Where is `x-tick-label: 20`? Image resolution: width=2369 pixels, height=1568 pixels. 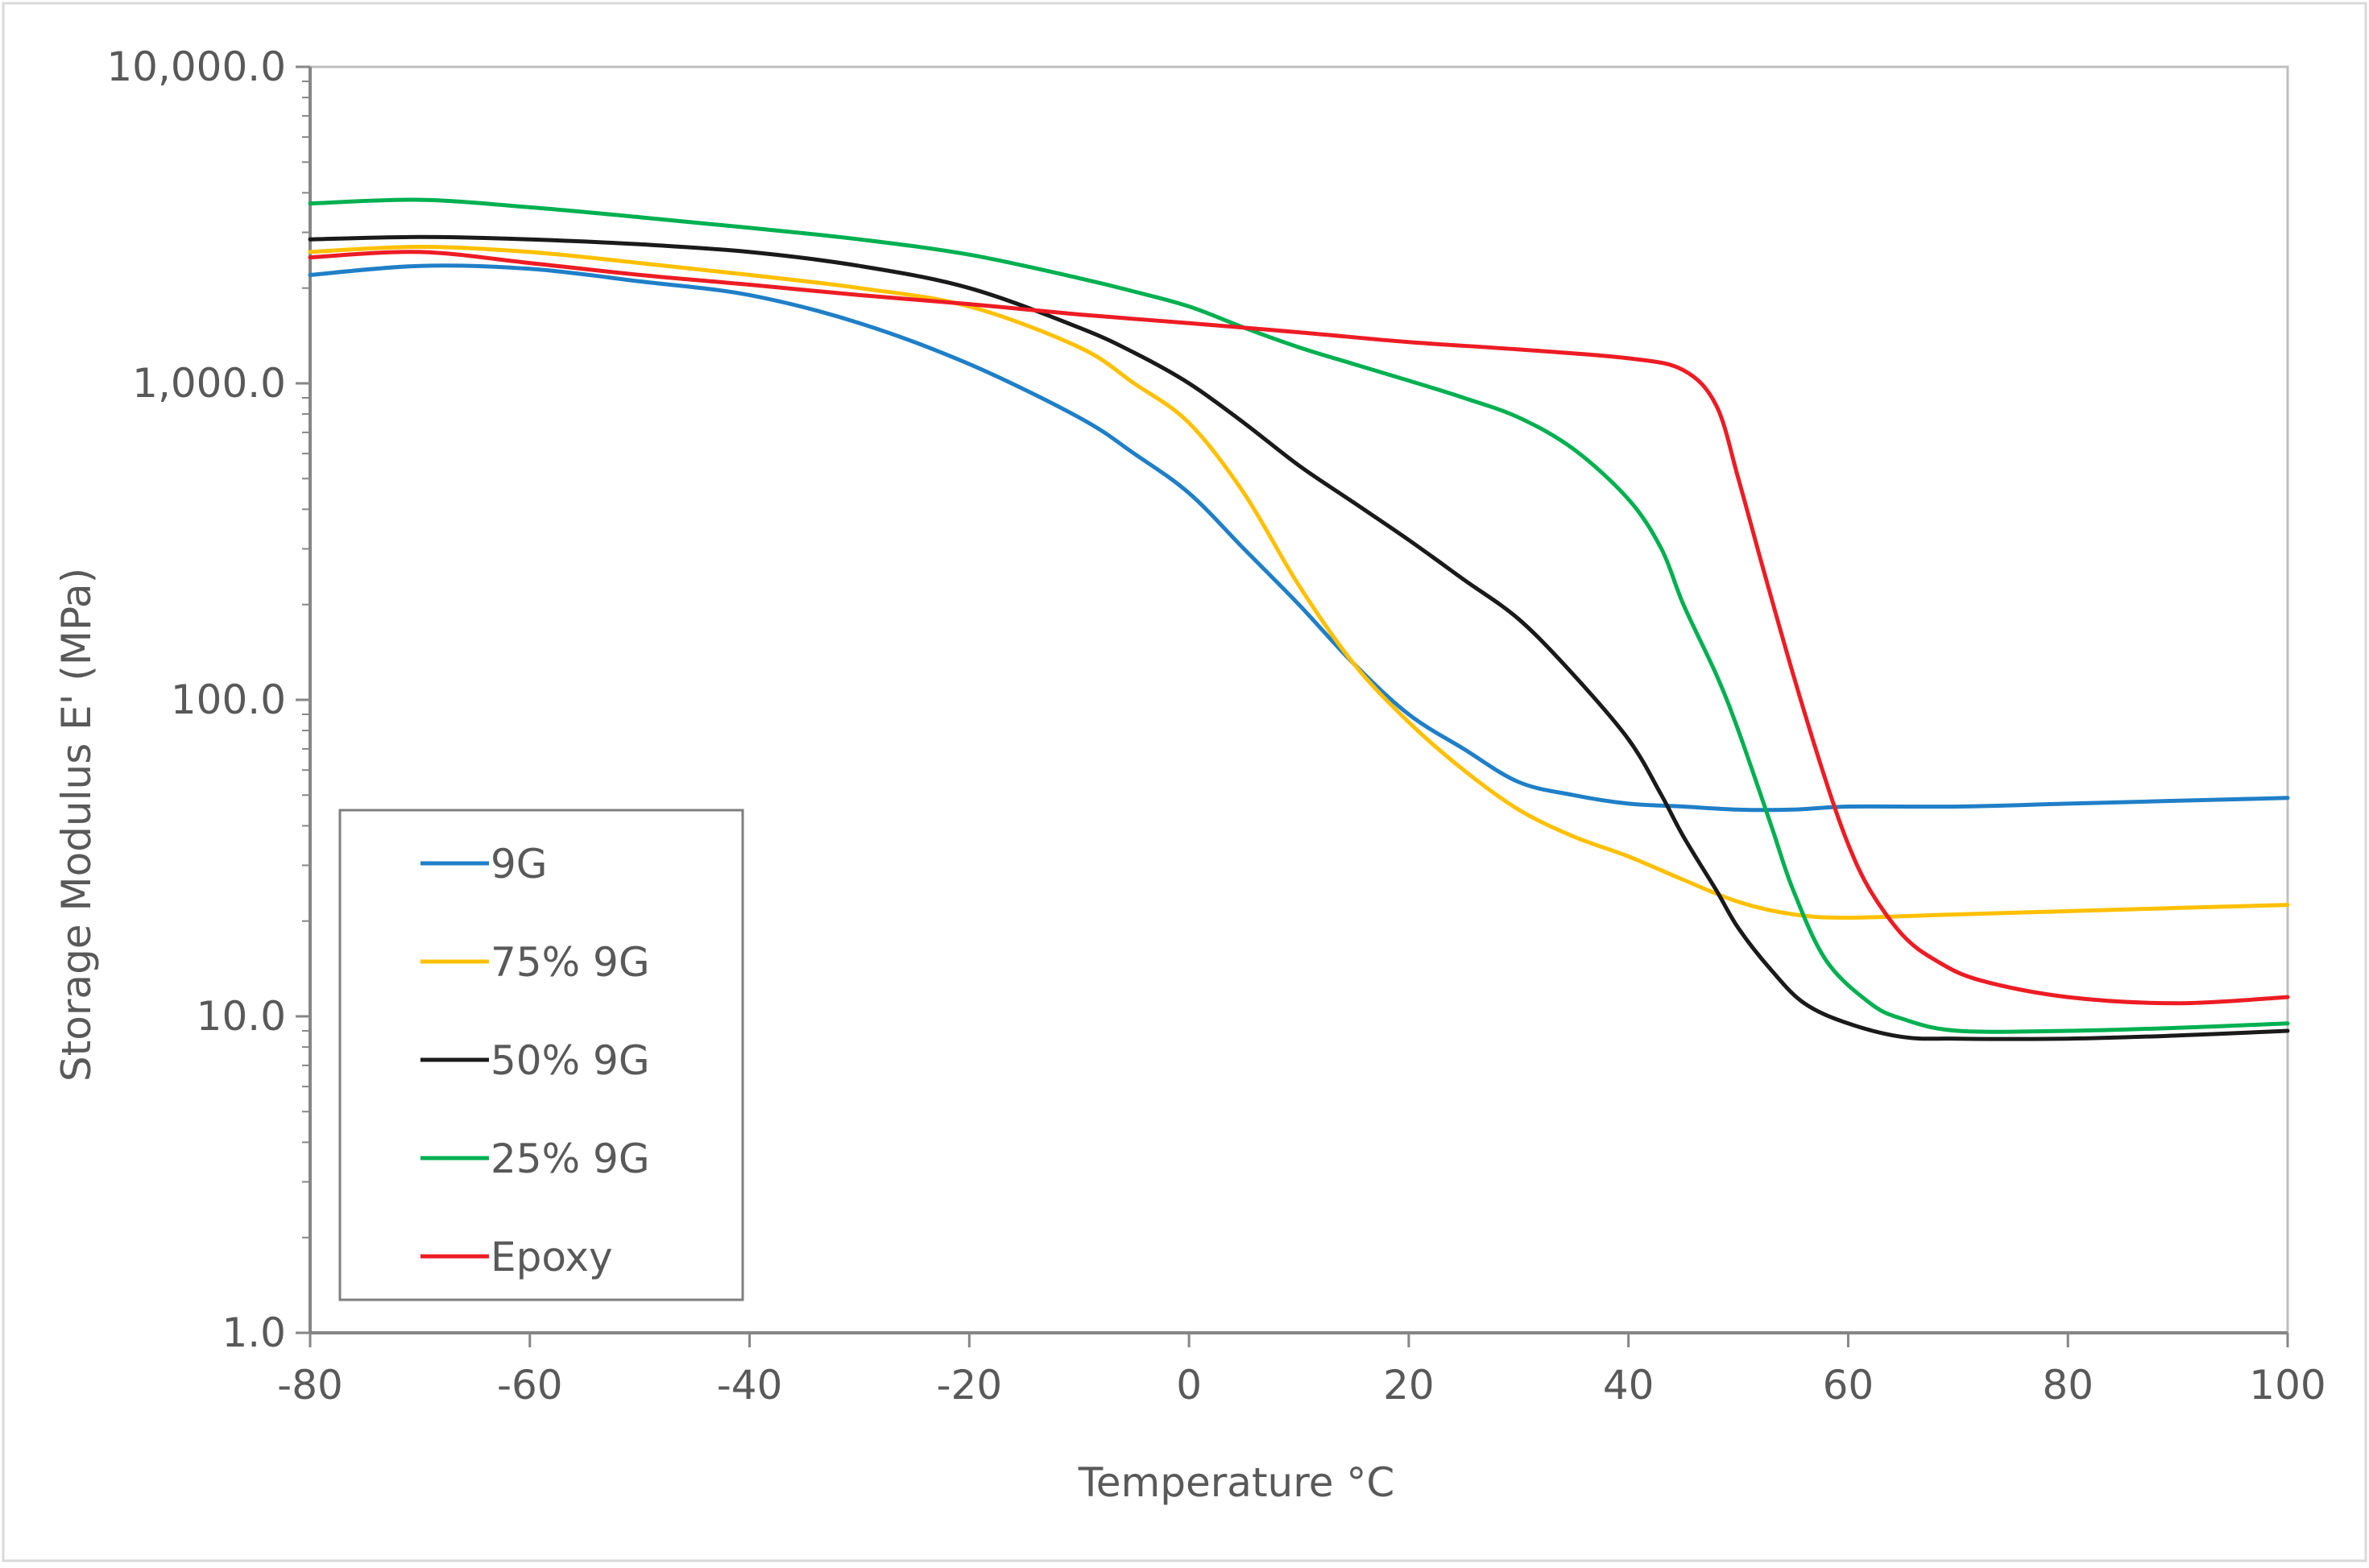
x-tick-label: 20 is located at coordinates (1409, 1386).